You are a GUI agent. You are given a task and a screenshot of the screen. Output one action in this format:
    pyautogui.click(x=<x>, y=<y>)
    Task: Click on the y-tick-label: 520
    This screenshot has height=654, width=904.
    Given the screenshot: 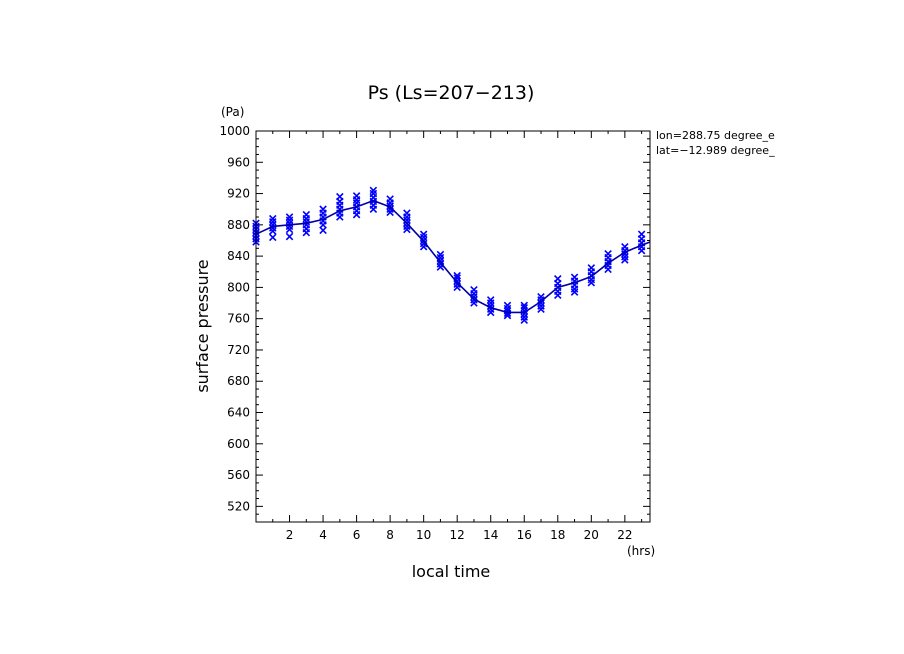 What is the action you would take?
    pyautogui.click(x=238, y=506)
    